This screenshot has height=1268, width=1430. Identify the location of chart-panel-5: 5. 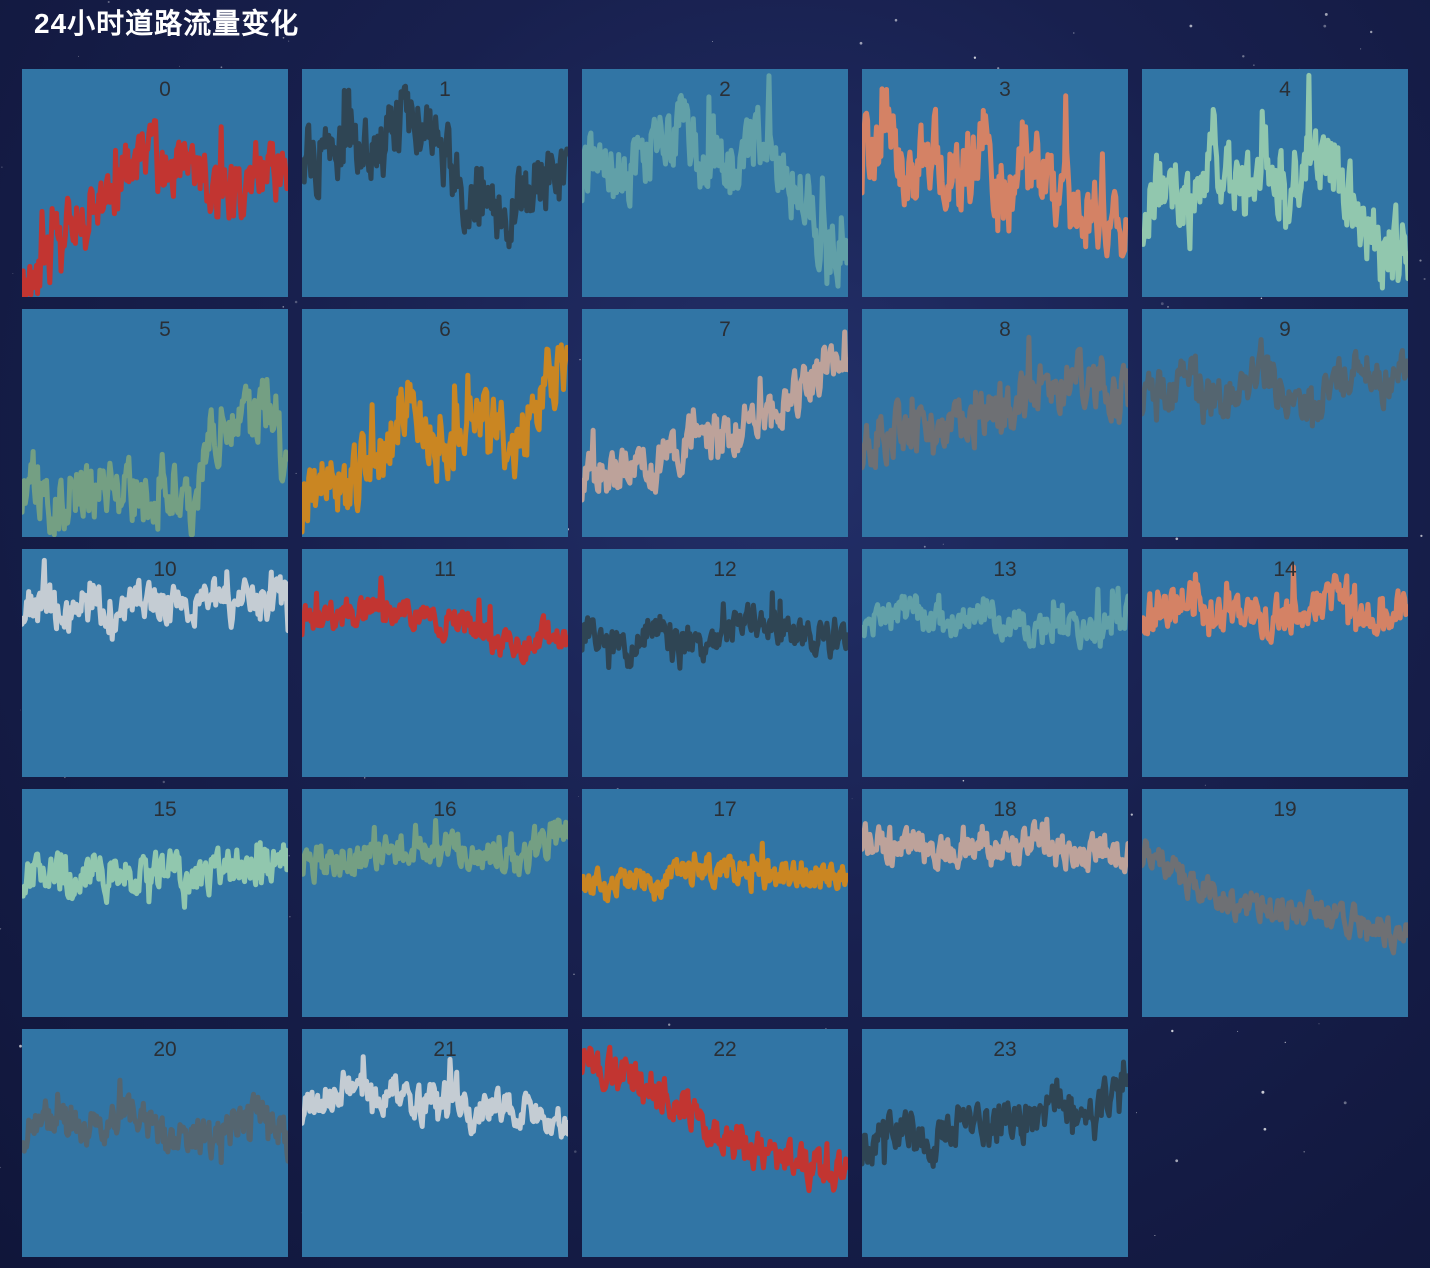
(155, 423).